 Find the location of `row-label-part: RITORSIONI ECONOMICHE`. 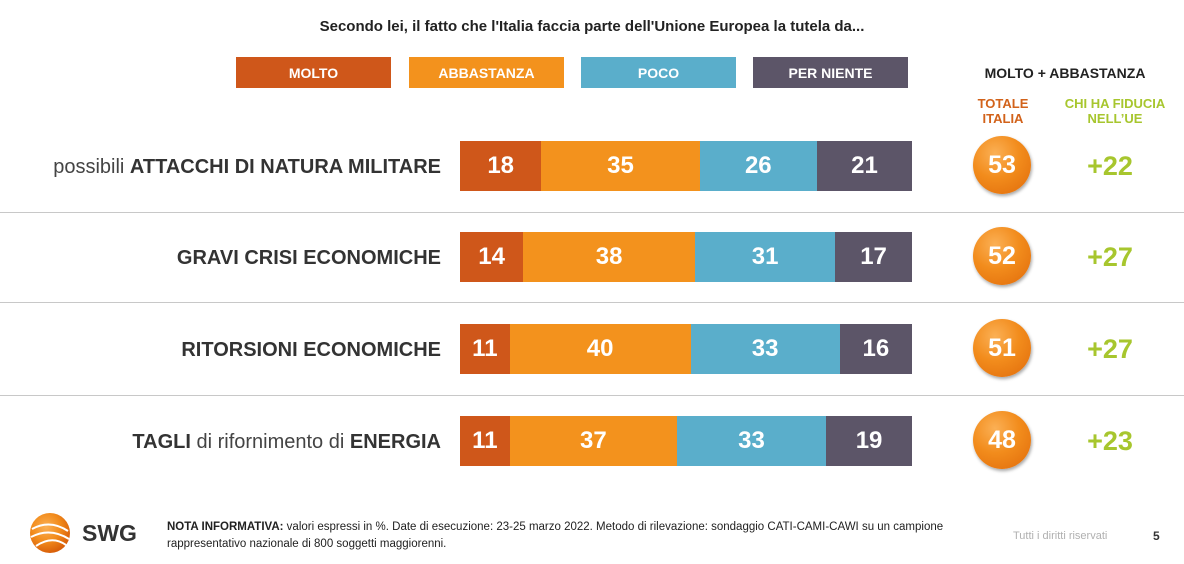

row-label-part: RITORSIONI ECONOMICHE is located at coordinates (311, 350).